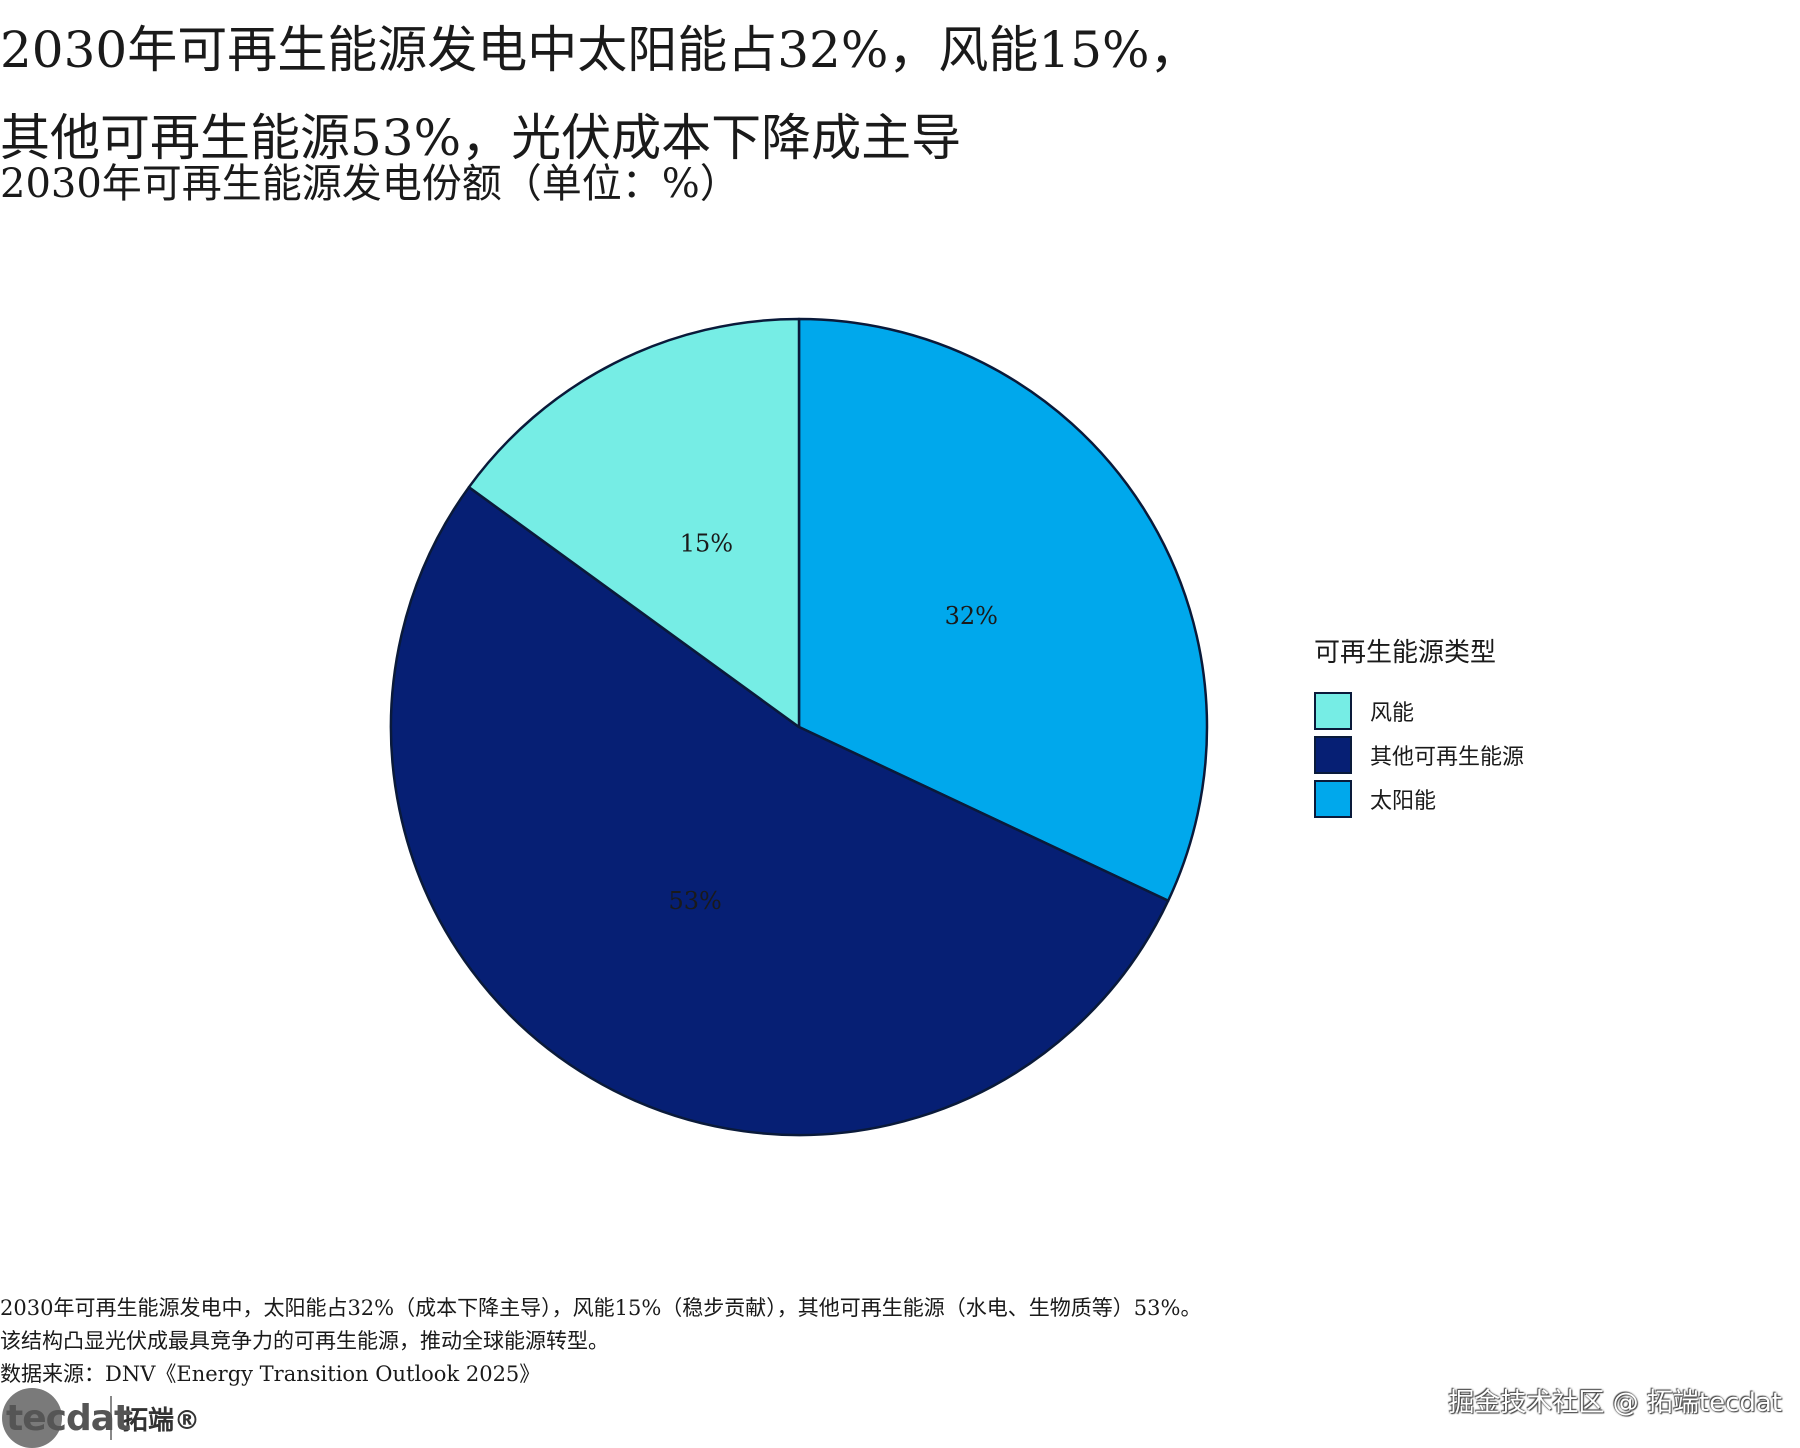 This screenshot has height=1448, width=1800. Describe the element at coordinates (694, 901) in the screenshot. I see `pie-label-other-renewables: 53%` at that location.